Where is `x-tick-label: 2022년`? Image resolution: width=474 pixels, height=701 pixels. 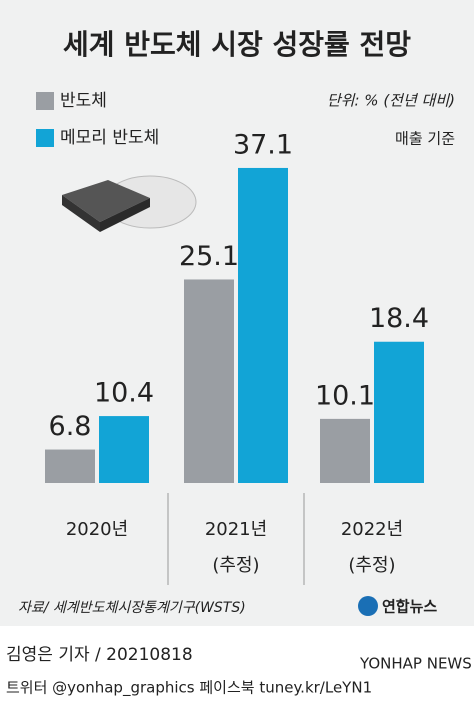
x-tick-label: 2022년 is located at coordinates (372, 529).